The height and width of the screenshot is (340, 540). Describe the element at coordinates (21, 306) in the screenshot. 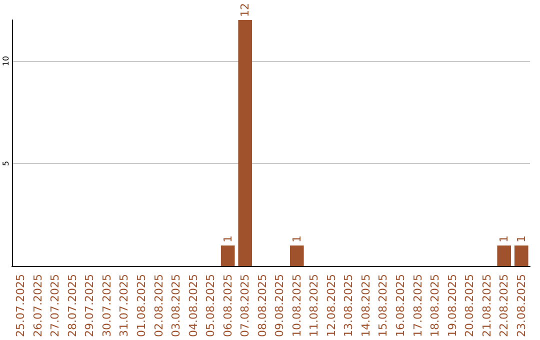

I see `x-tick-label: 25.07.2025` at that location.